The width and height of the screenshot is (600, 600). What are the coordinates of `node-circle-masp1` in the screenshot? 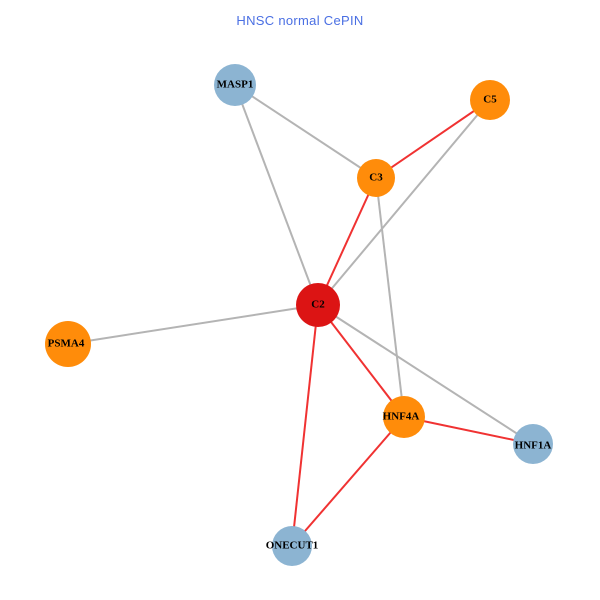 It's located at (235, 85).